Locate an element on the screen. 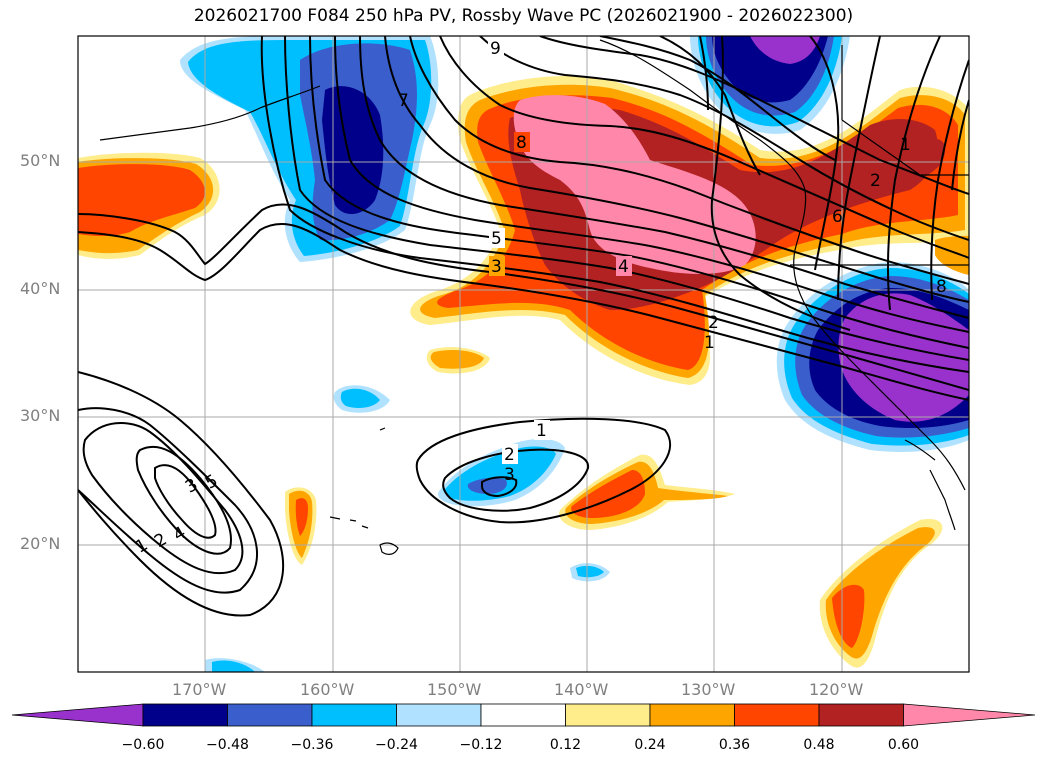  colorbar is located at coordinates (523, 715).